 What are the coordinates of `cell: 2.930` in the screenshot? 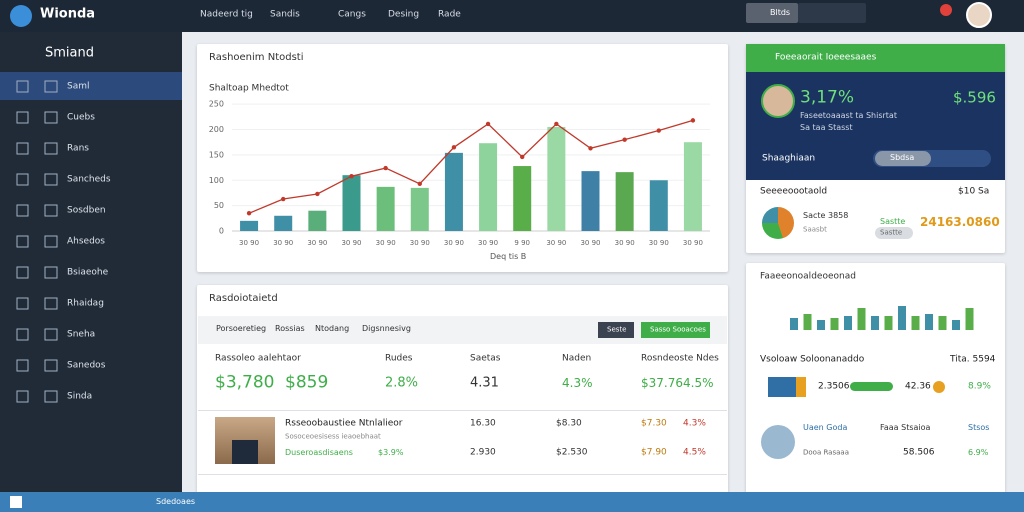 It's located at (483, 452).